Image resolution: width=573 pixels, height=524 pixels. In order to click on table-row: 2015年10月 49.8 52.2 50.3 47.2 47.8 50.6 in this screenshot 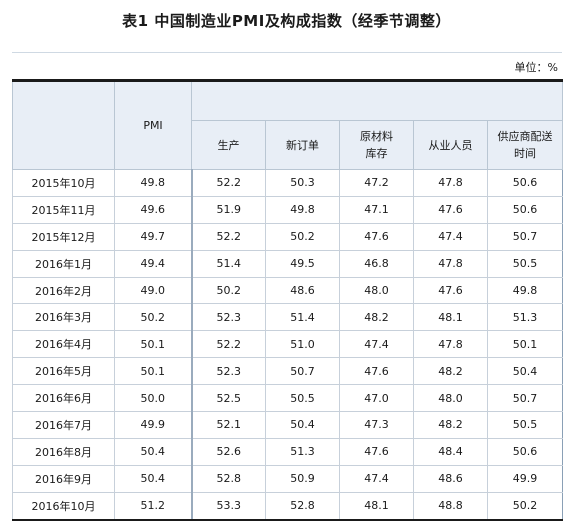, I will do `click(288, 183)`.